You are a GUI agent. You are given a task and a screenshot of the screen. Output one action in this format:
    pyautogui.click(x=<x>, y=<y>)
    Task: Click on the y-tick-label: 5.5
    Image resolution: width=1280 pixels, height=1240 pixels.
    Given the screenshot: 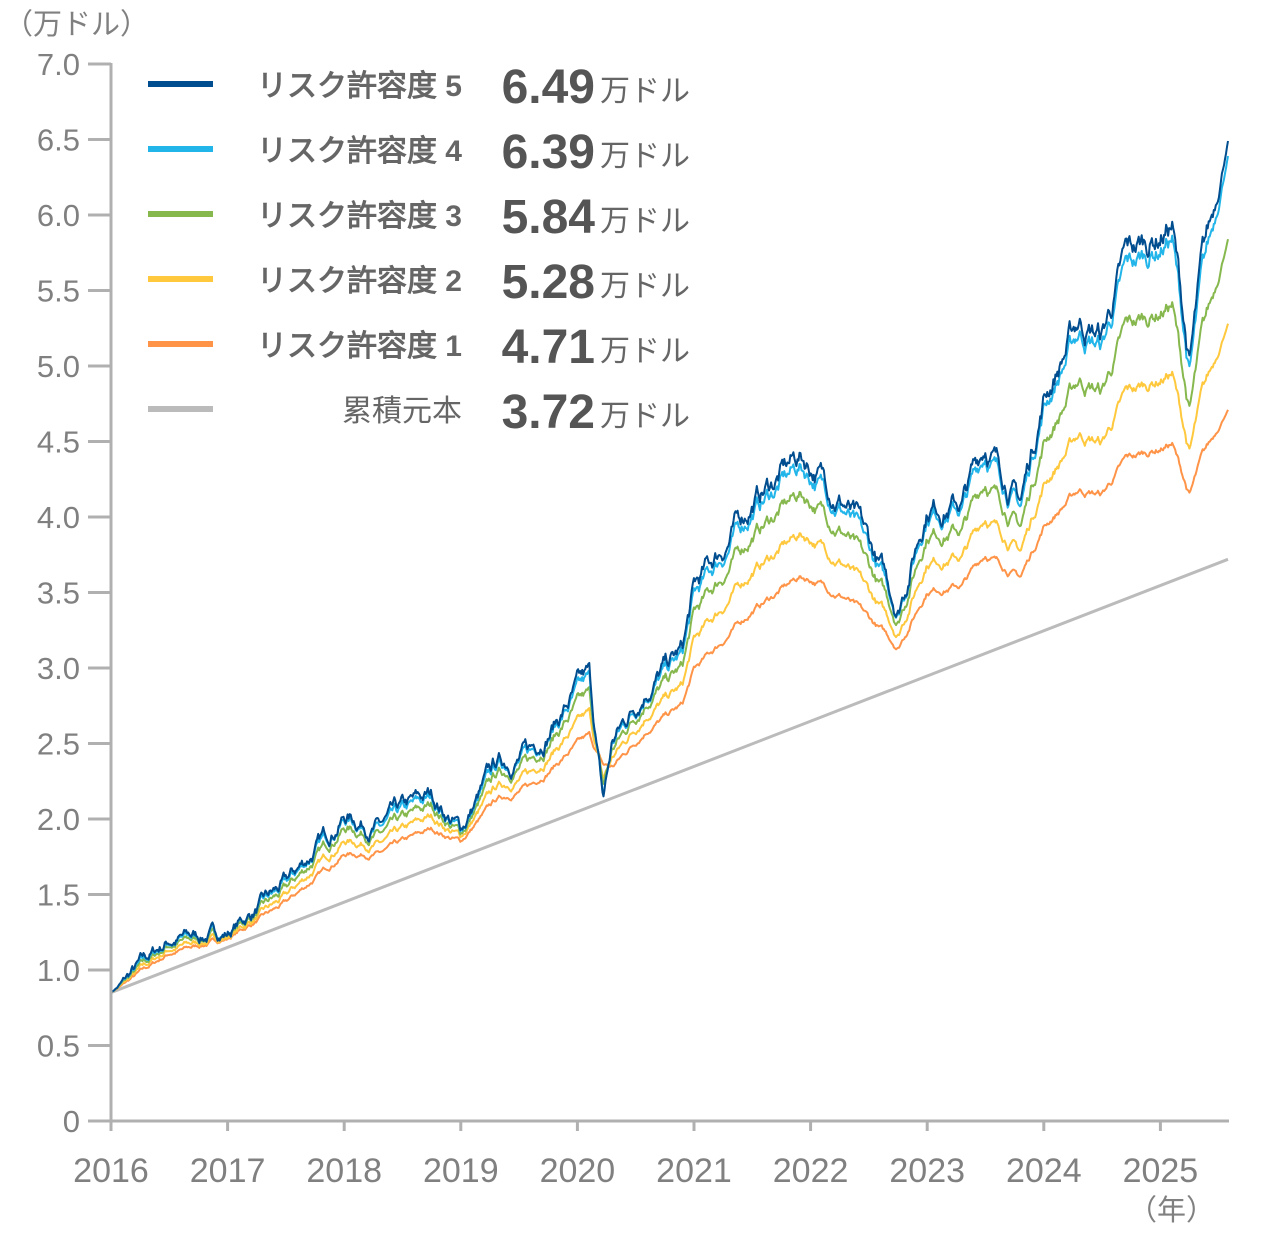 What is the action you would take?
    pyautogui.click(x=58, y=291)
    